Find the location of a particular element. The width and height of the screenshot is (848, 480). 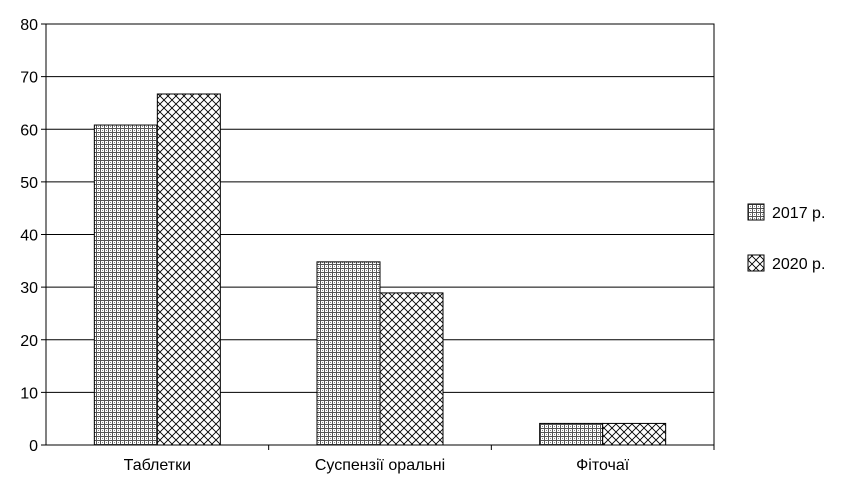

legend-label: 2017 р. is located at coordinates (798, 213).